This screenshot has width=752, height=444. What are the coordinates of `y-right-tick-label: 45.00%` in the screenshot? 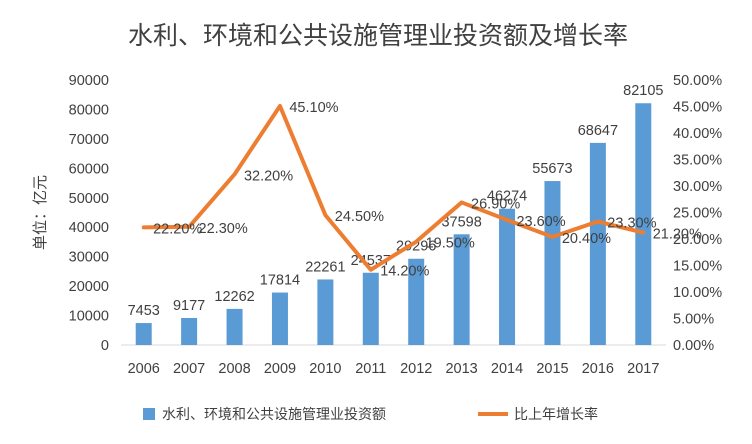 It's located at (697, 108).